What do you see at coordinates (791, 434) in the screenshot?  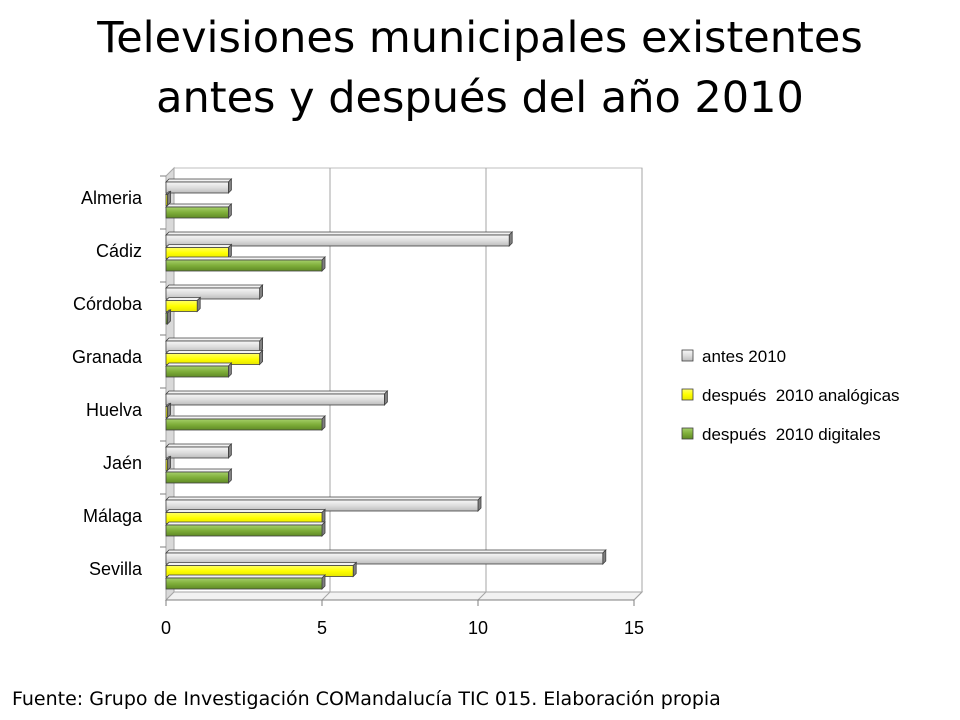 I see `legend-label: después 2010 digitales` at bounding box center [791, 434].